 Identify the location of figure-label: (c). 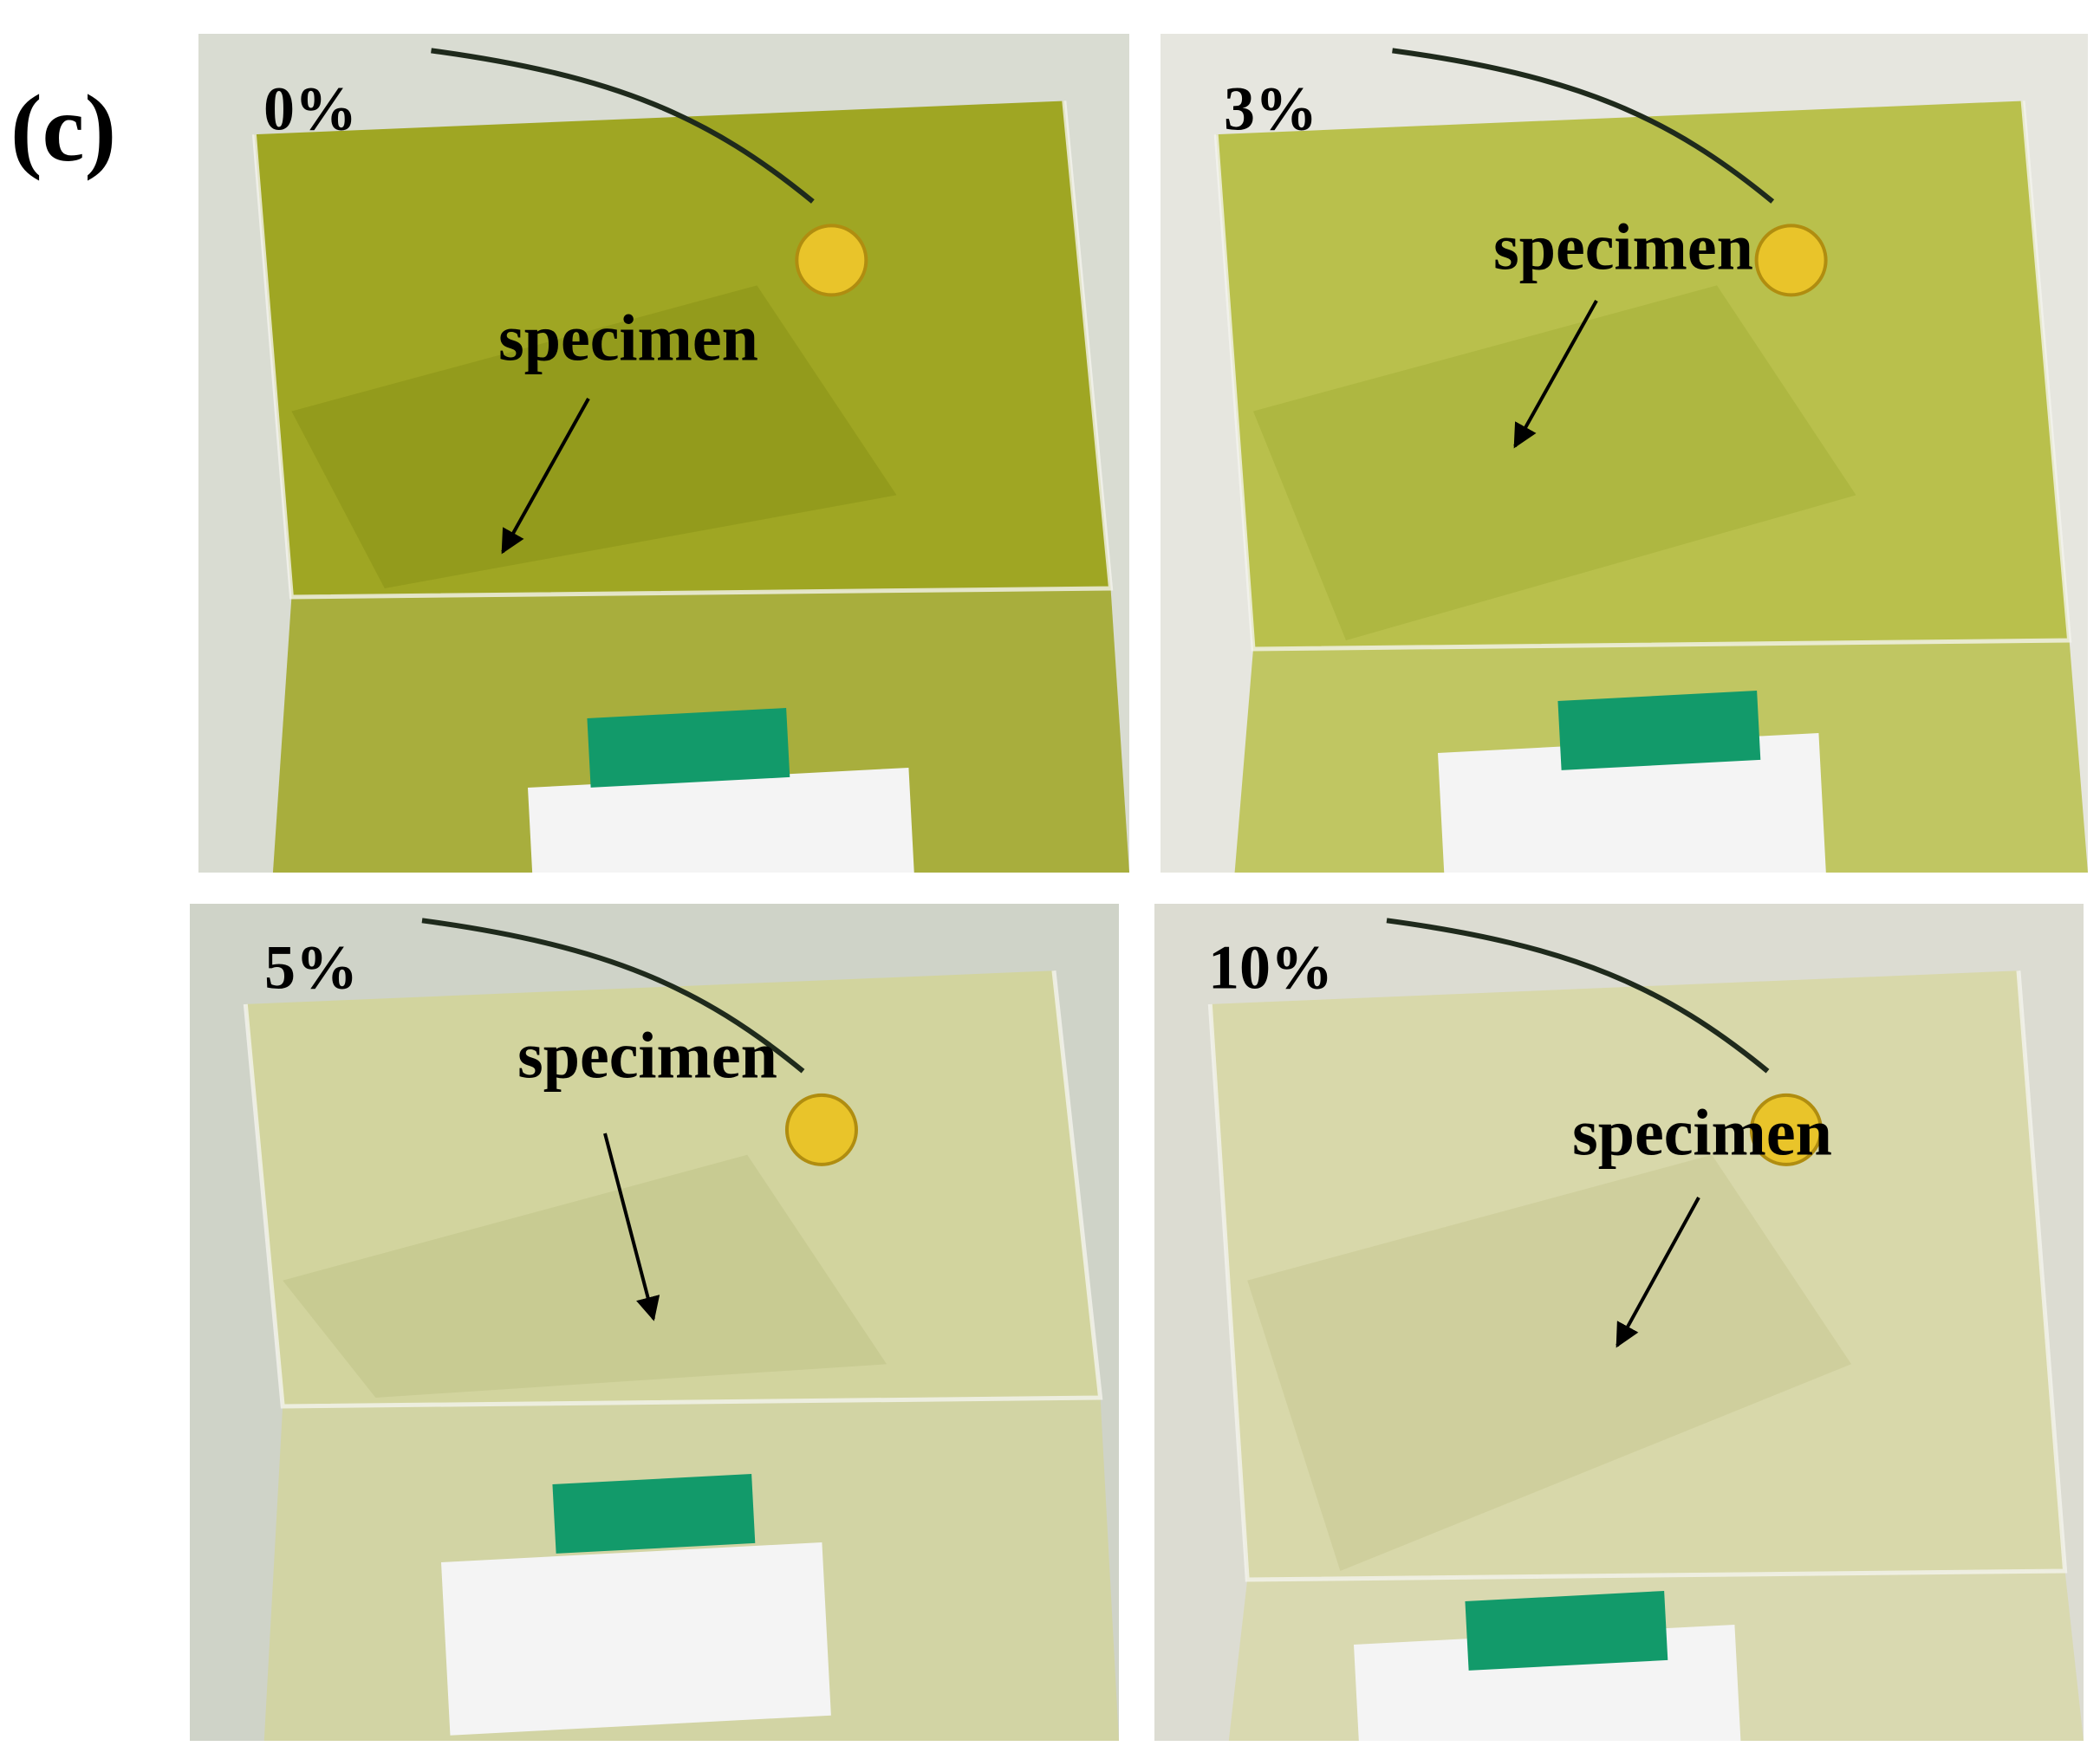
(63, 128).